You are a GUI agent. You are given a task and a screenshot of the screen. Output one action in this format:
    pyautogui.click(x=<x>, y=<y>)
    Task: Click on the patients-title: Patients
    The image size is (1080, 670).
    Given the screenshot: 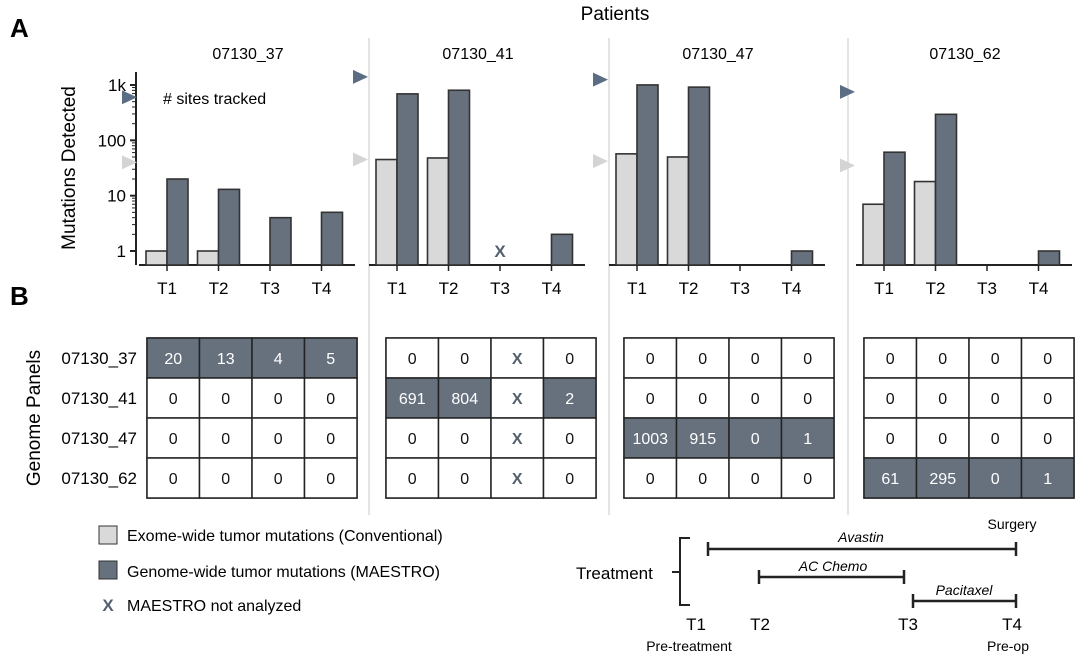 What is the action you would take?
    pyautogui.click(x=615, y=14)
    